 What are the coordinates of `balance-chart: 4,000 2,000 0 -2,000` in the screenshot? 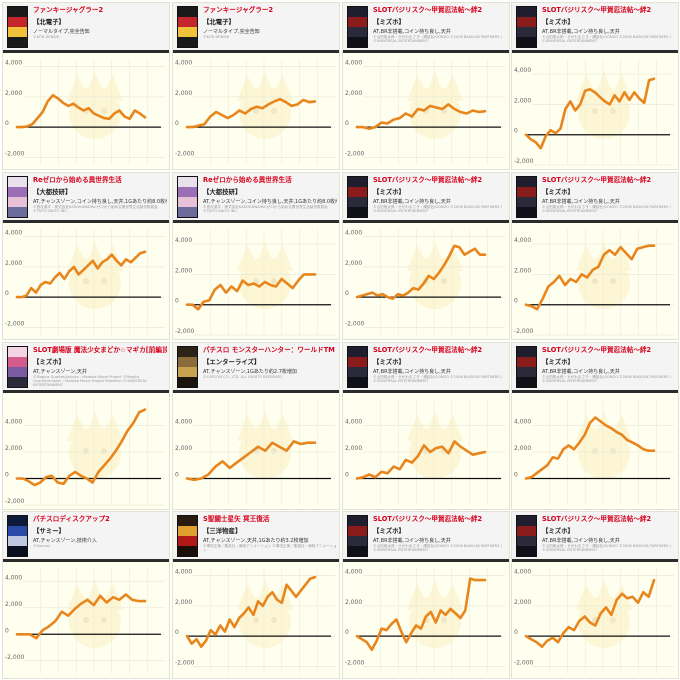 It's located at (425, 112).